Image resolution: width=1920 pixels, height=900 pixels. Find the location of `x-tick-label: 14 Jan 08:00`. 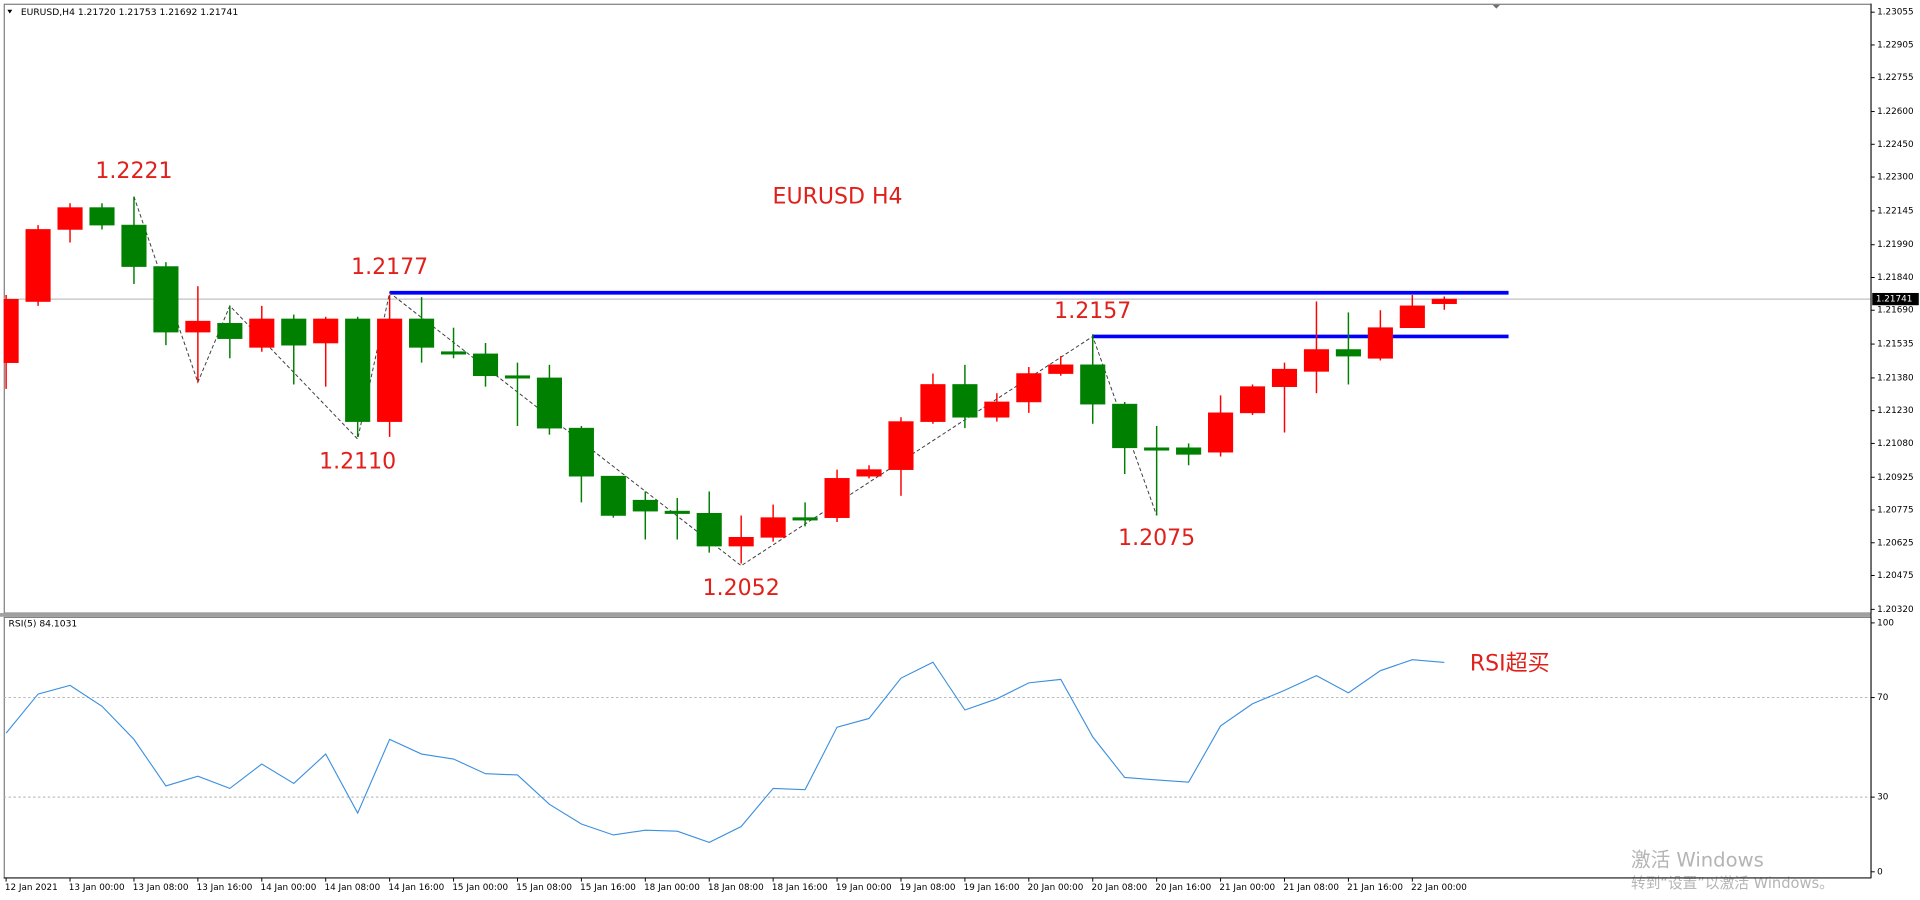

x-tick-label: 14 Jan 08:00 is located at coordinates (352, 888).